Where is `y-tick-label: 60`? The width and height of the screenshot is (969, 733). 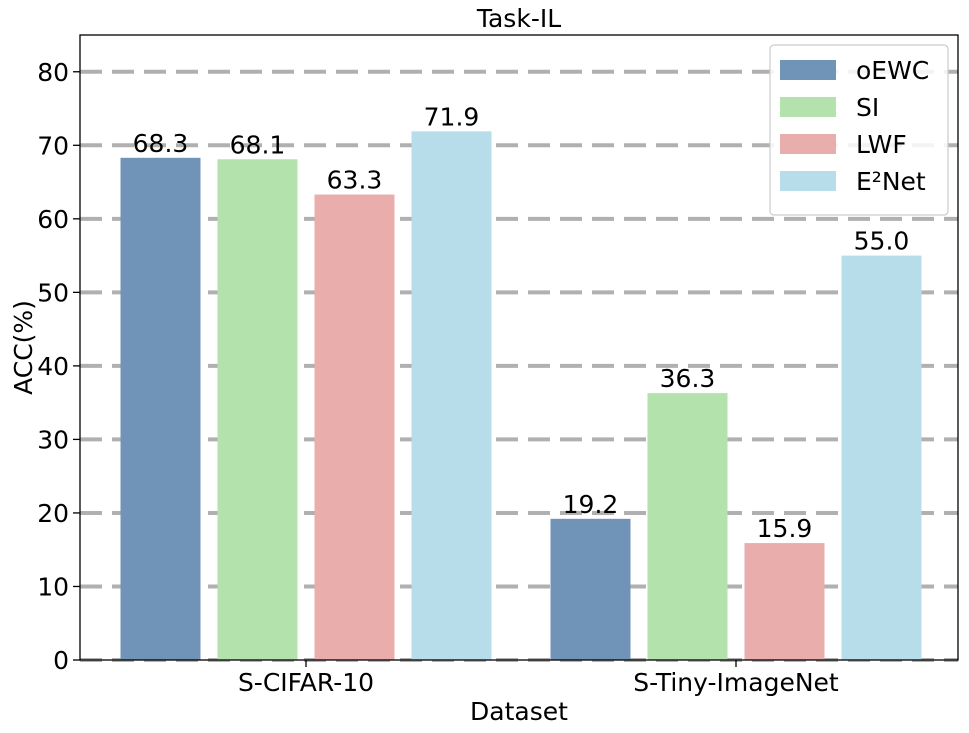 y-tick-label: 60 is located at coordinates (53, 219).